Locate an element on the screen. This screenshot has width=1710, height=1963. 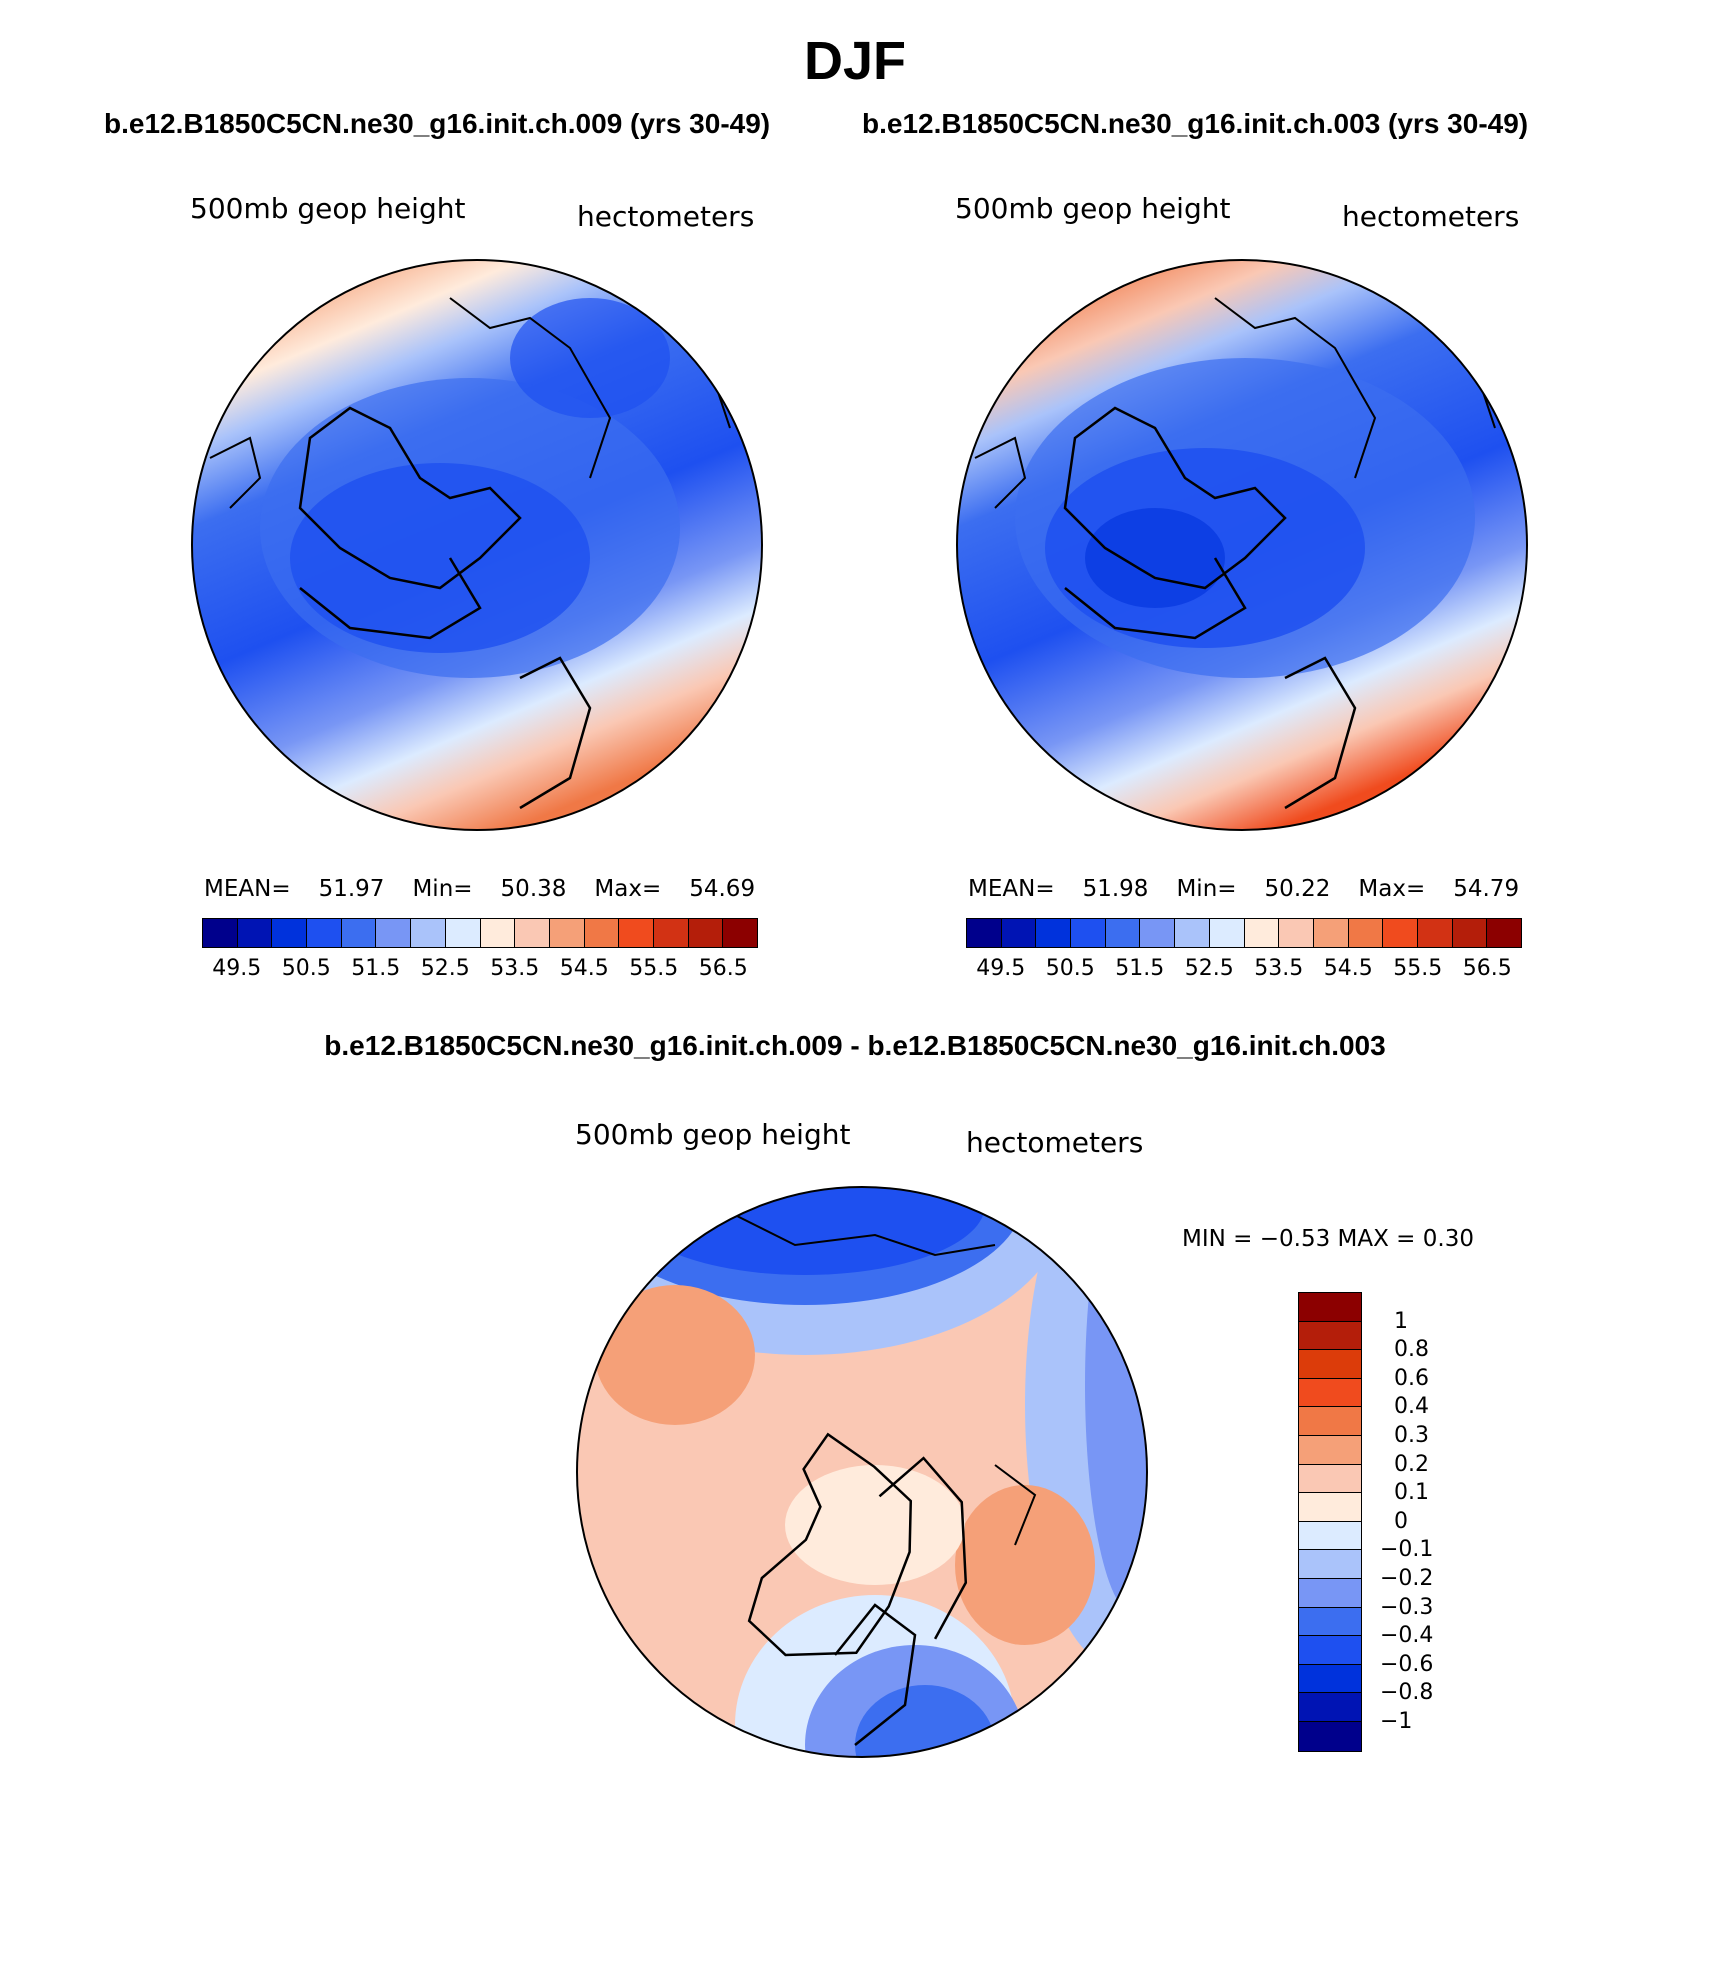
right-units-label: hectometers is located at coordinates (1431, 216).